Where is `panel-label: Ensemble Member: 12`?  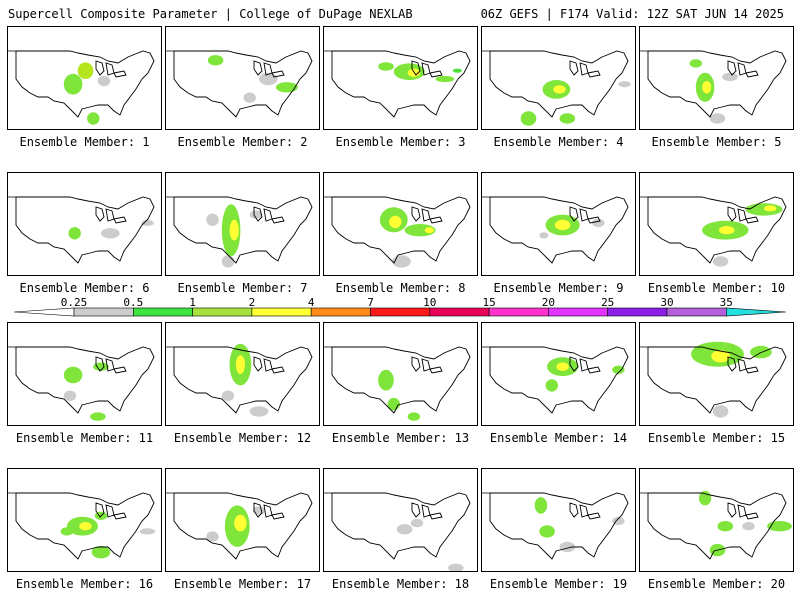 panel-label: Ensemble Member: 12 is located at coordinates (242, 438).